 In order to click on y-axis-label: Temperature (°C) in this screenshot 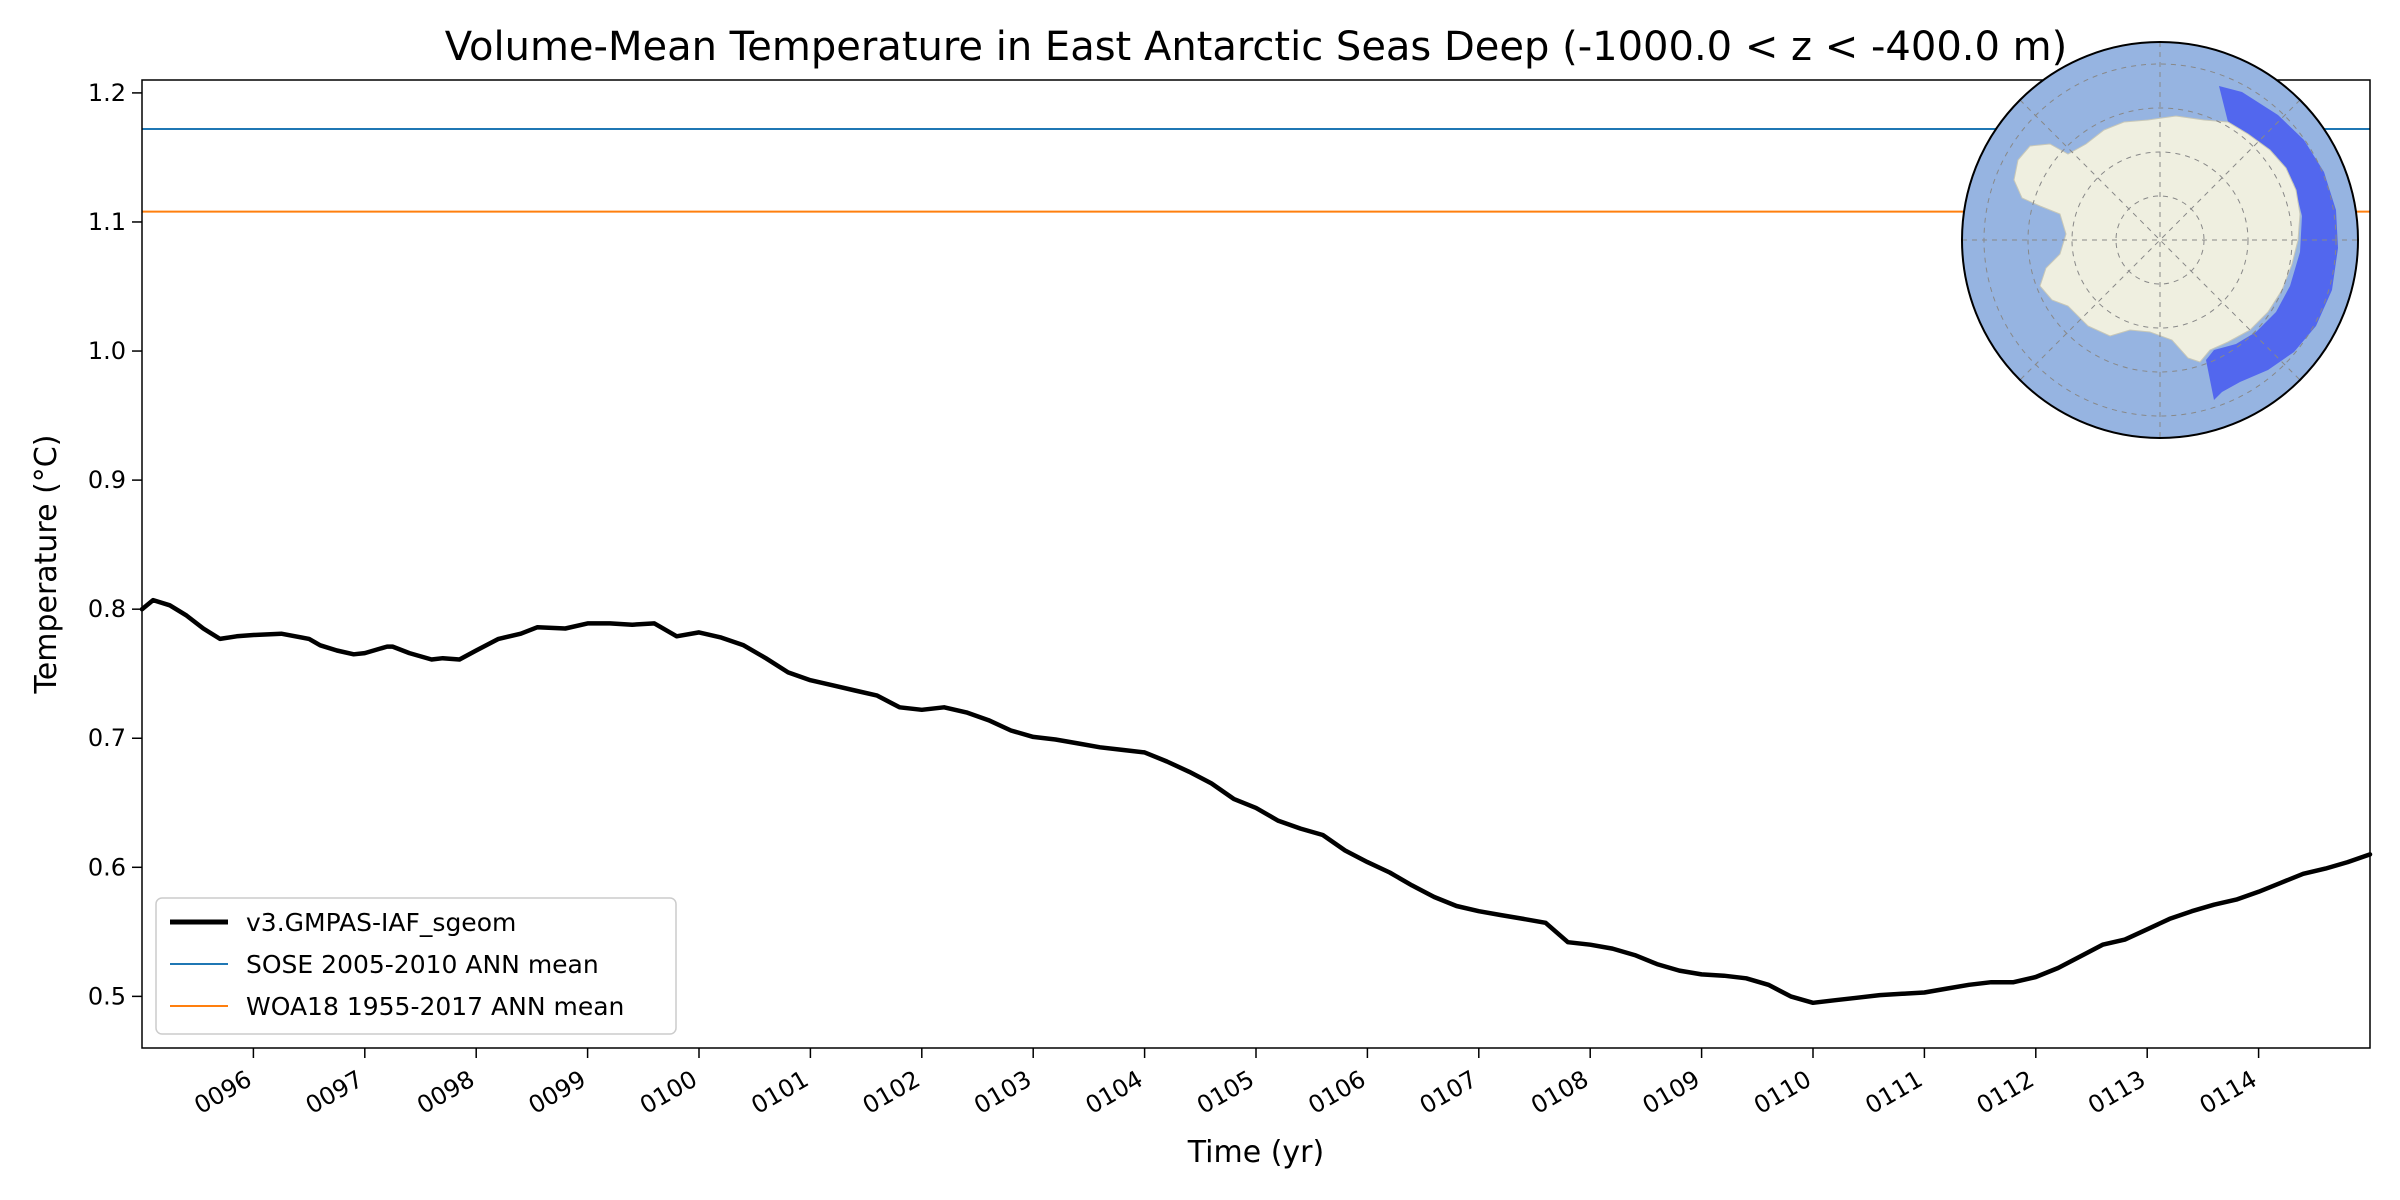, I will do `click(46, 565)`.